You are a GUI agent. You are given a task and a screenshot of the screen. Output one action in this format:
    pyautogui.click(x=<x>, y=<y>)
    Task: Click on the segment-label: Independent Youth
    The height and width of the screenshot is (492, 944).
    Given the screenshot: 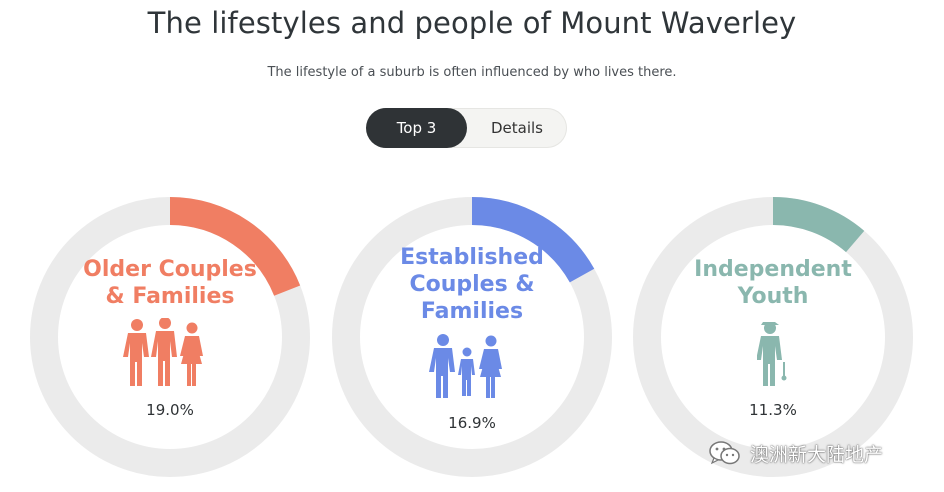 What is the action you would take?
    pyautogui.click(x=773, y=283)
    